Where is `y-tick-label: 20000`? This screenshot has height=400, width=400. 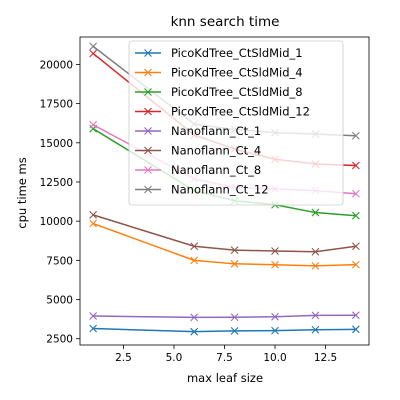
y-tick-label: 20000 is located at coordinates (56, 65).